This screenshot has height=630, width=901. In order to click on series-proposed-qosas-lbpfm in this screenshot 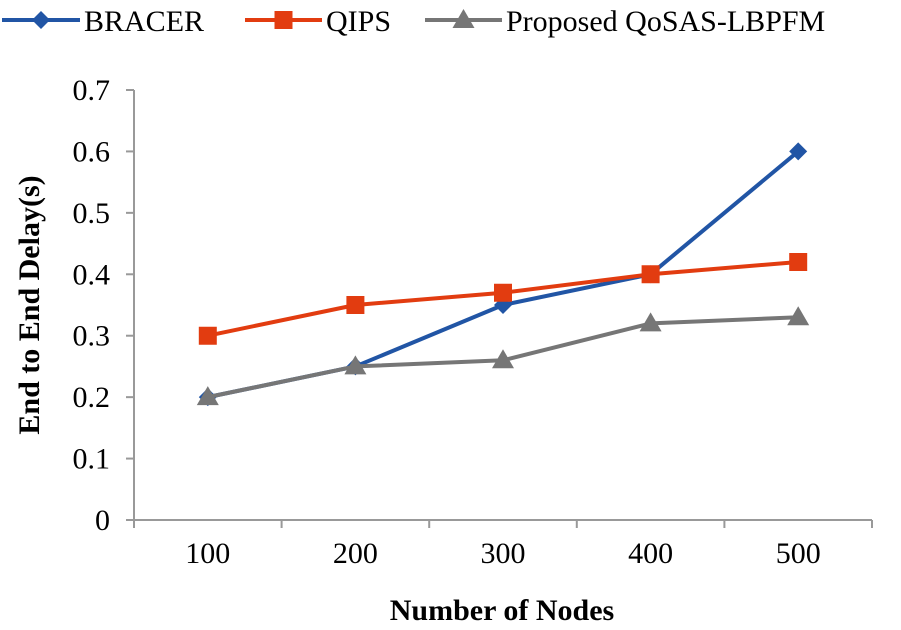, I will do `click(503, 356)`.